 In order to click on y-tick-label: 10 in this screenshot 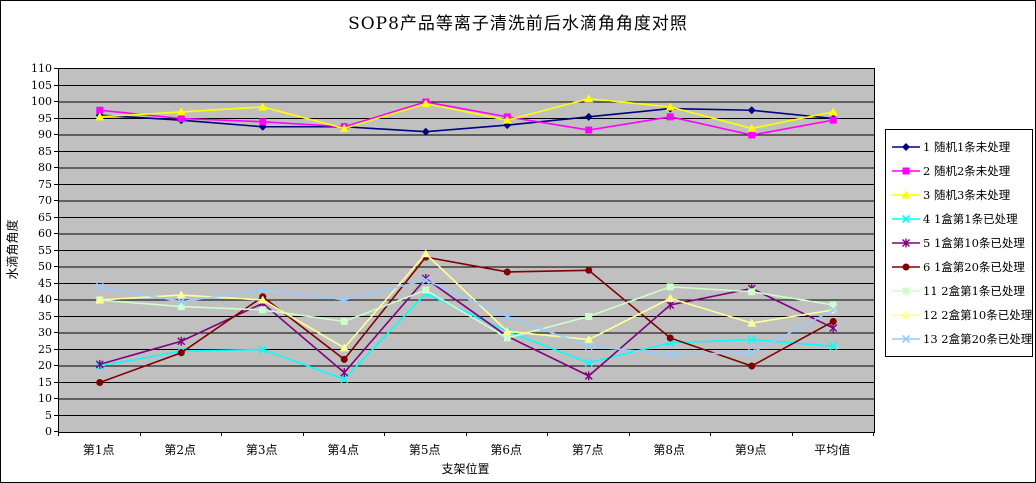, I will do `click(45, 398)`.